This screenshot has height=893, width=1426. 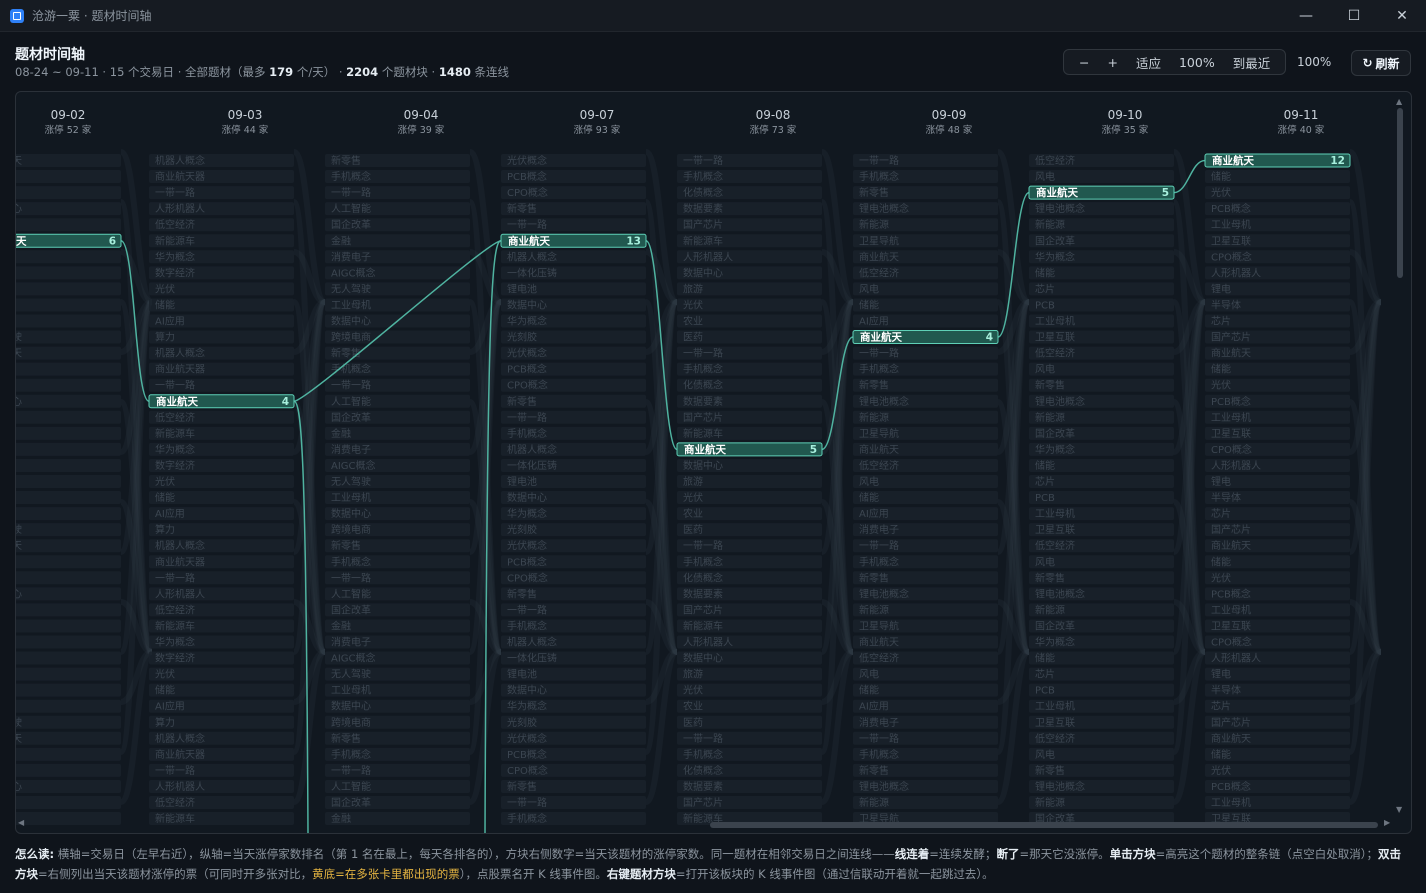 I want to click on highlight-topic-block, so click(x=749, y=449).